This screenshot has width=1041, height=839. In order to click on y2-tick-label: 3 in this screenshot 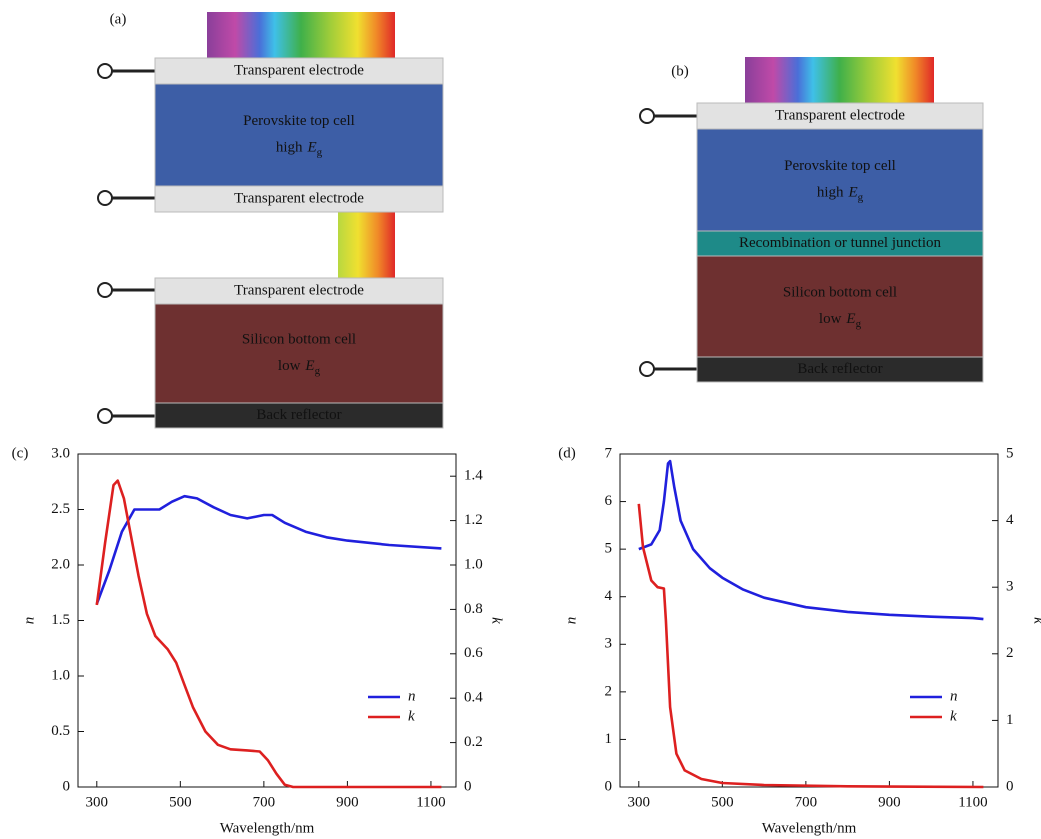, I will do `click(1010, 587)`.